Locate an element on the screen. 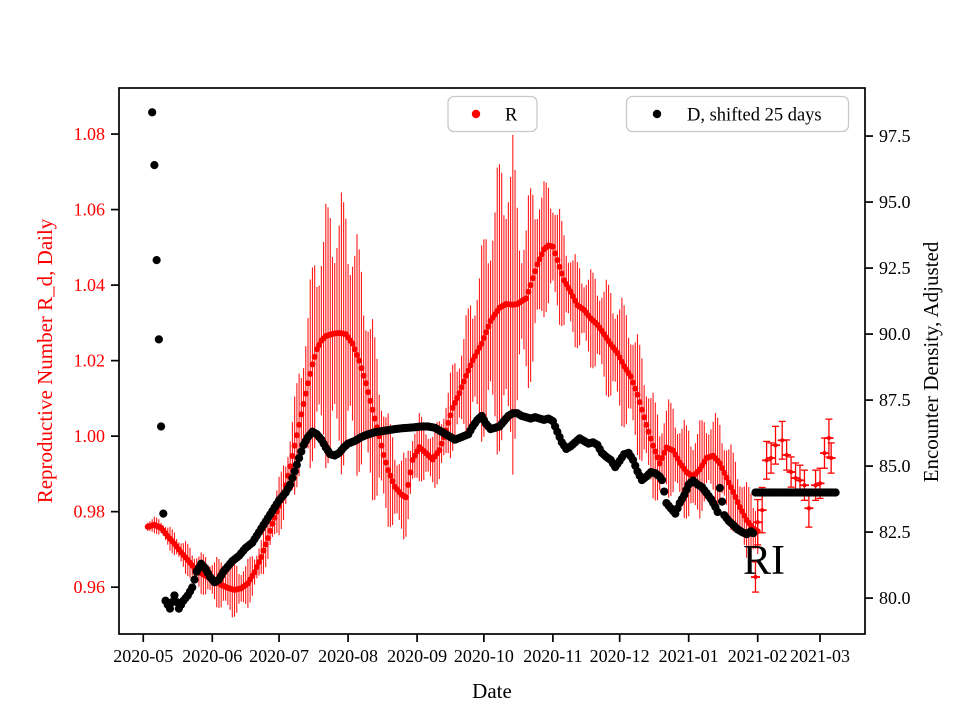 The image size is (960, 725). y-right-tick-label: 87.5 is located at coordinates (895, 400).